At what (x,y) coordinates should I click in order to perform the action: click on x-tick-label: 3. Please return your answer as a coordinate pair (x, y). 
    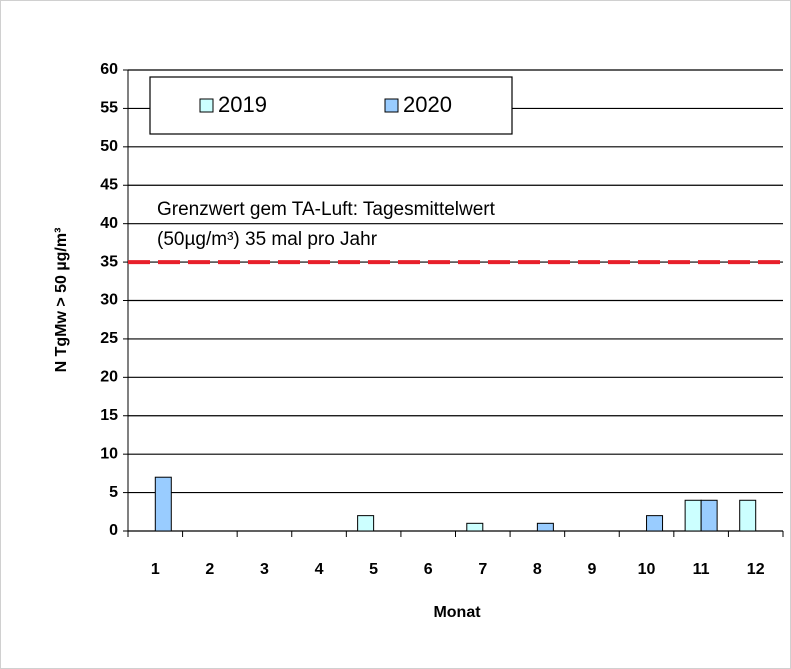
    Looking at the image, I should click on (264, 569).